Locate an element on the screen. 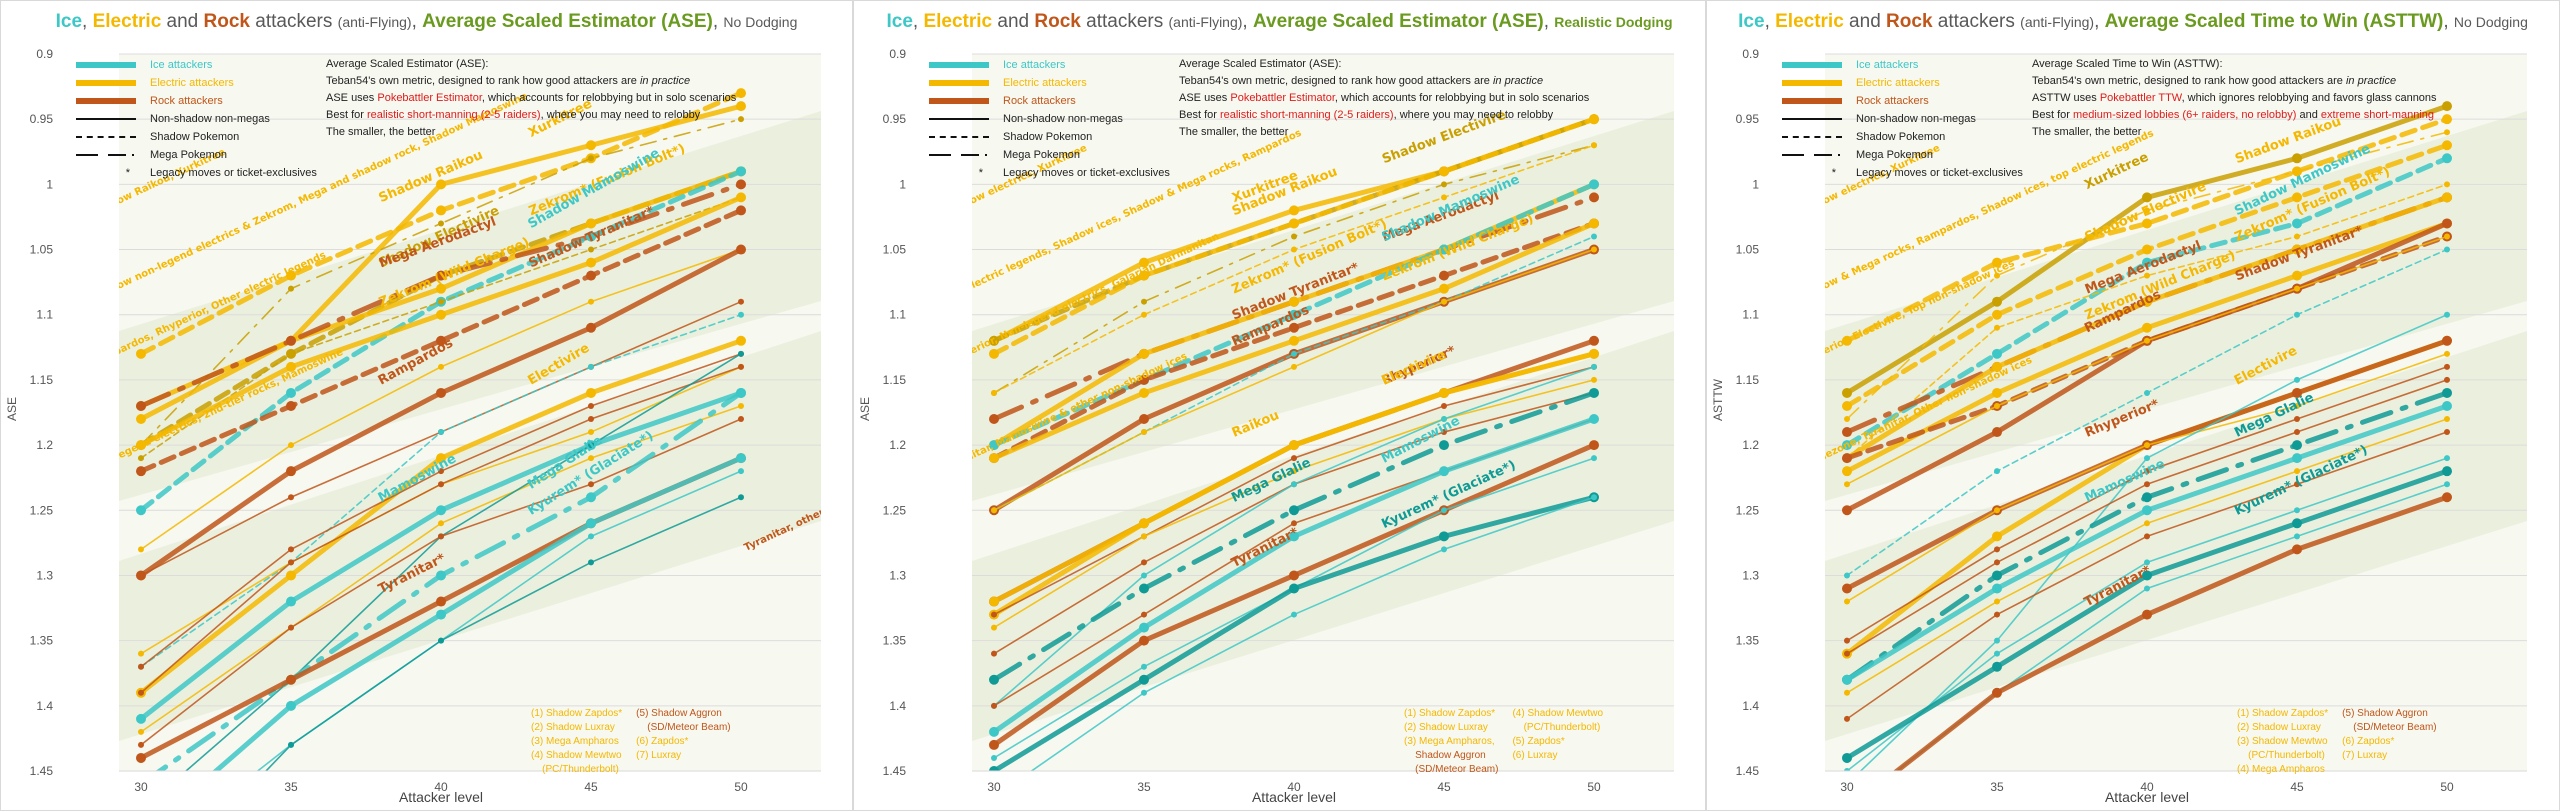 The width and height of the screenshot is (2560, 812). legend-label: Legacy moves or ticket-exclusives is located at coordinates (1939, 173).